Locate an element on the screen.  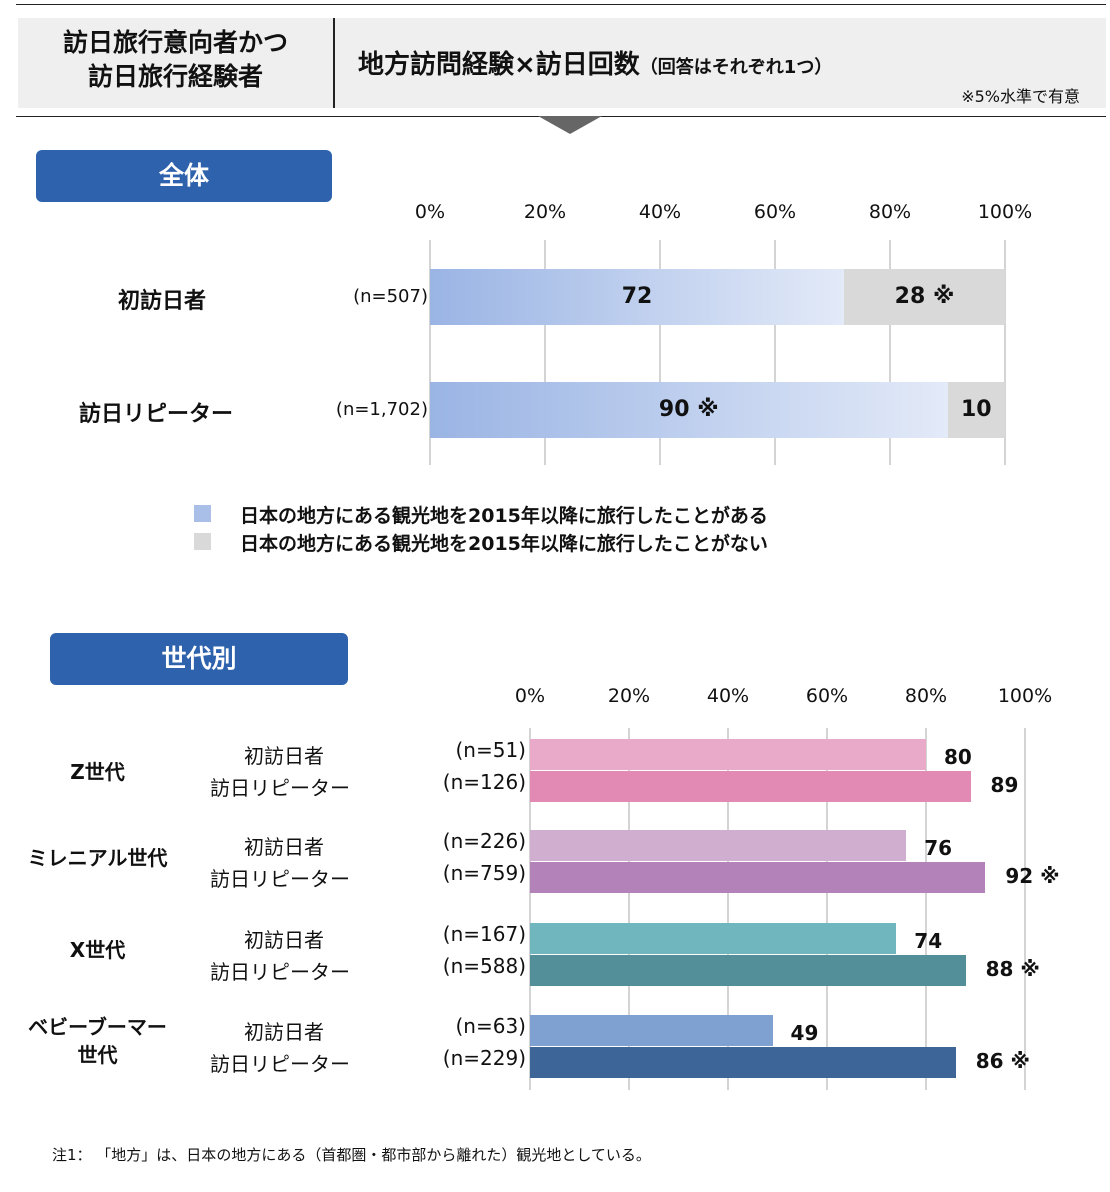
sample-size-label: (n=126) is located at coordinates (484, 782).